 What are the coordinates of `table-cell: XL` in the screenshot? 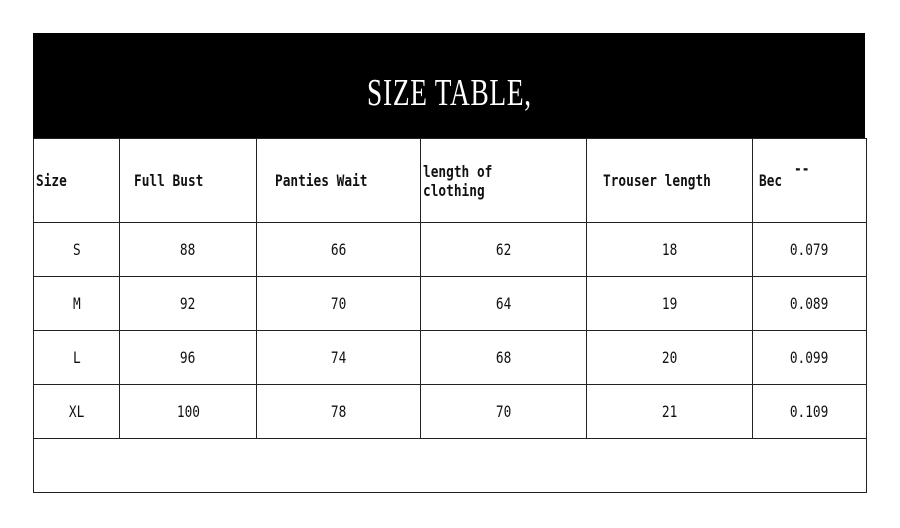 It's located at (76, 411).